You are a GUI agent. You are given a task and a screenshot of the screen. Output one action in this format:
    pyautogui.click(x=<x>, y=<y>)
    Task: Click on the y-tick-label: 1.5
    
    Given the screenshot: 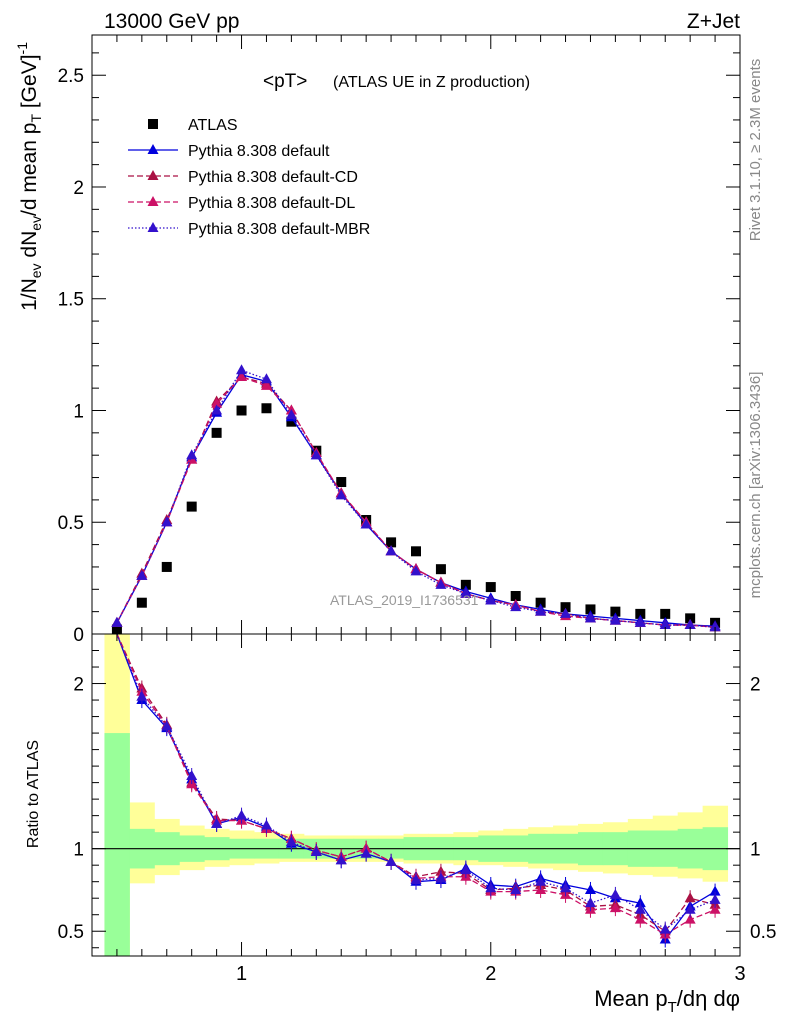 What is the action you would take?
    pyautogui.click(x=71, y=300)
    